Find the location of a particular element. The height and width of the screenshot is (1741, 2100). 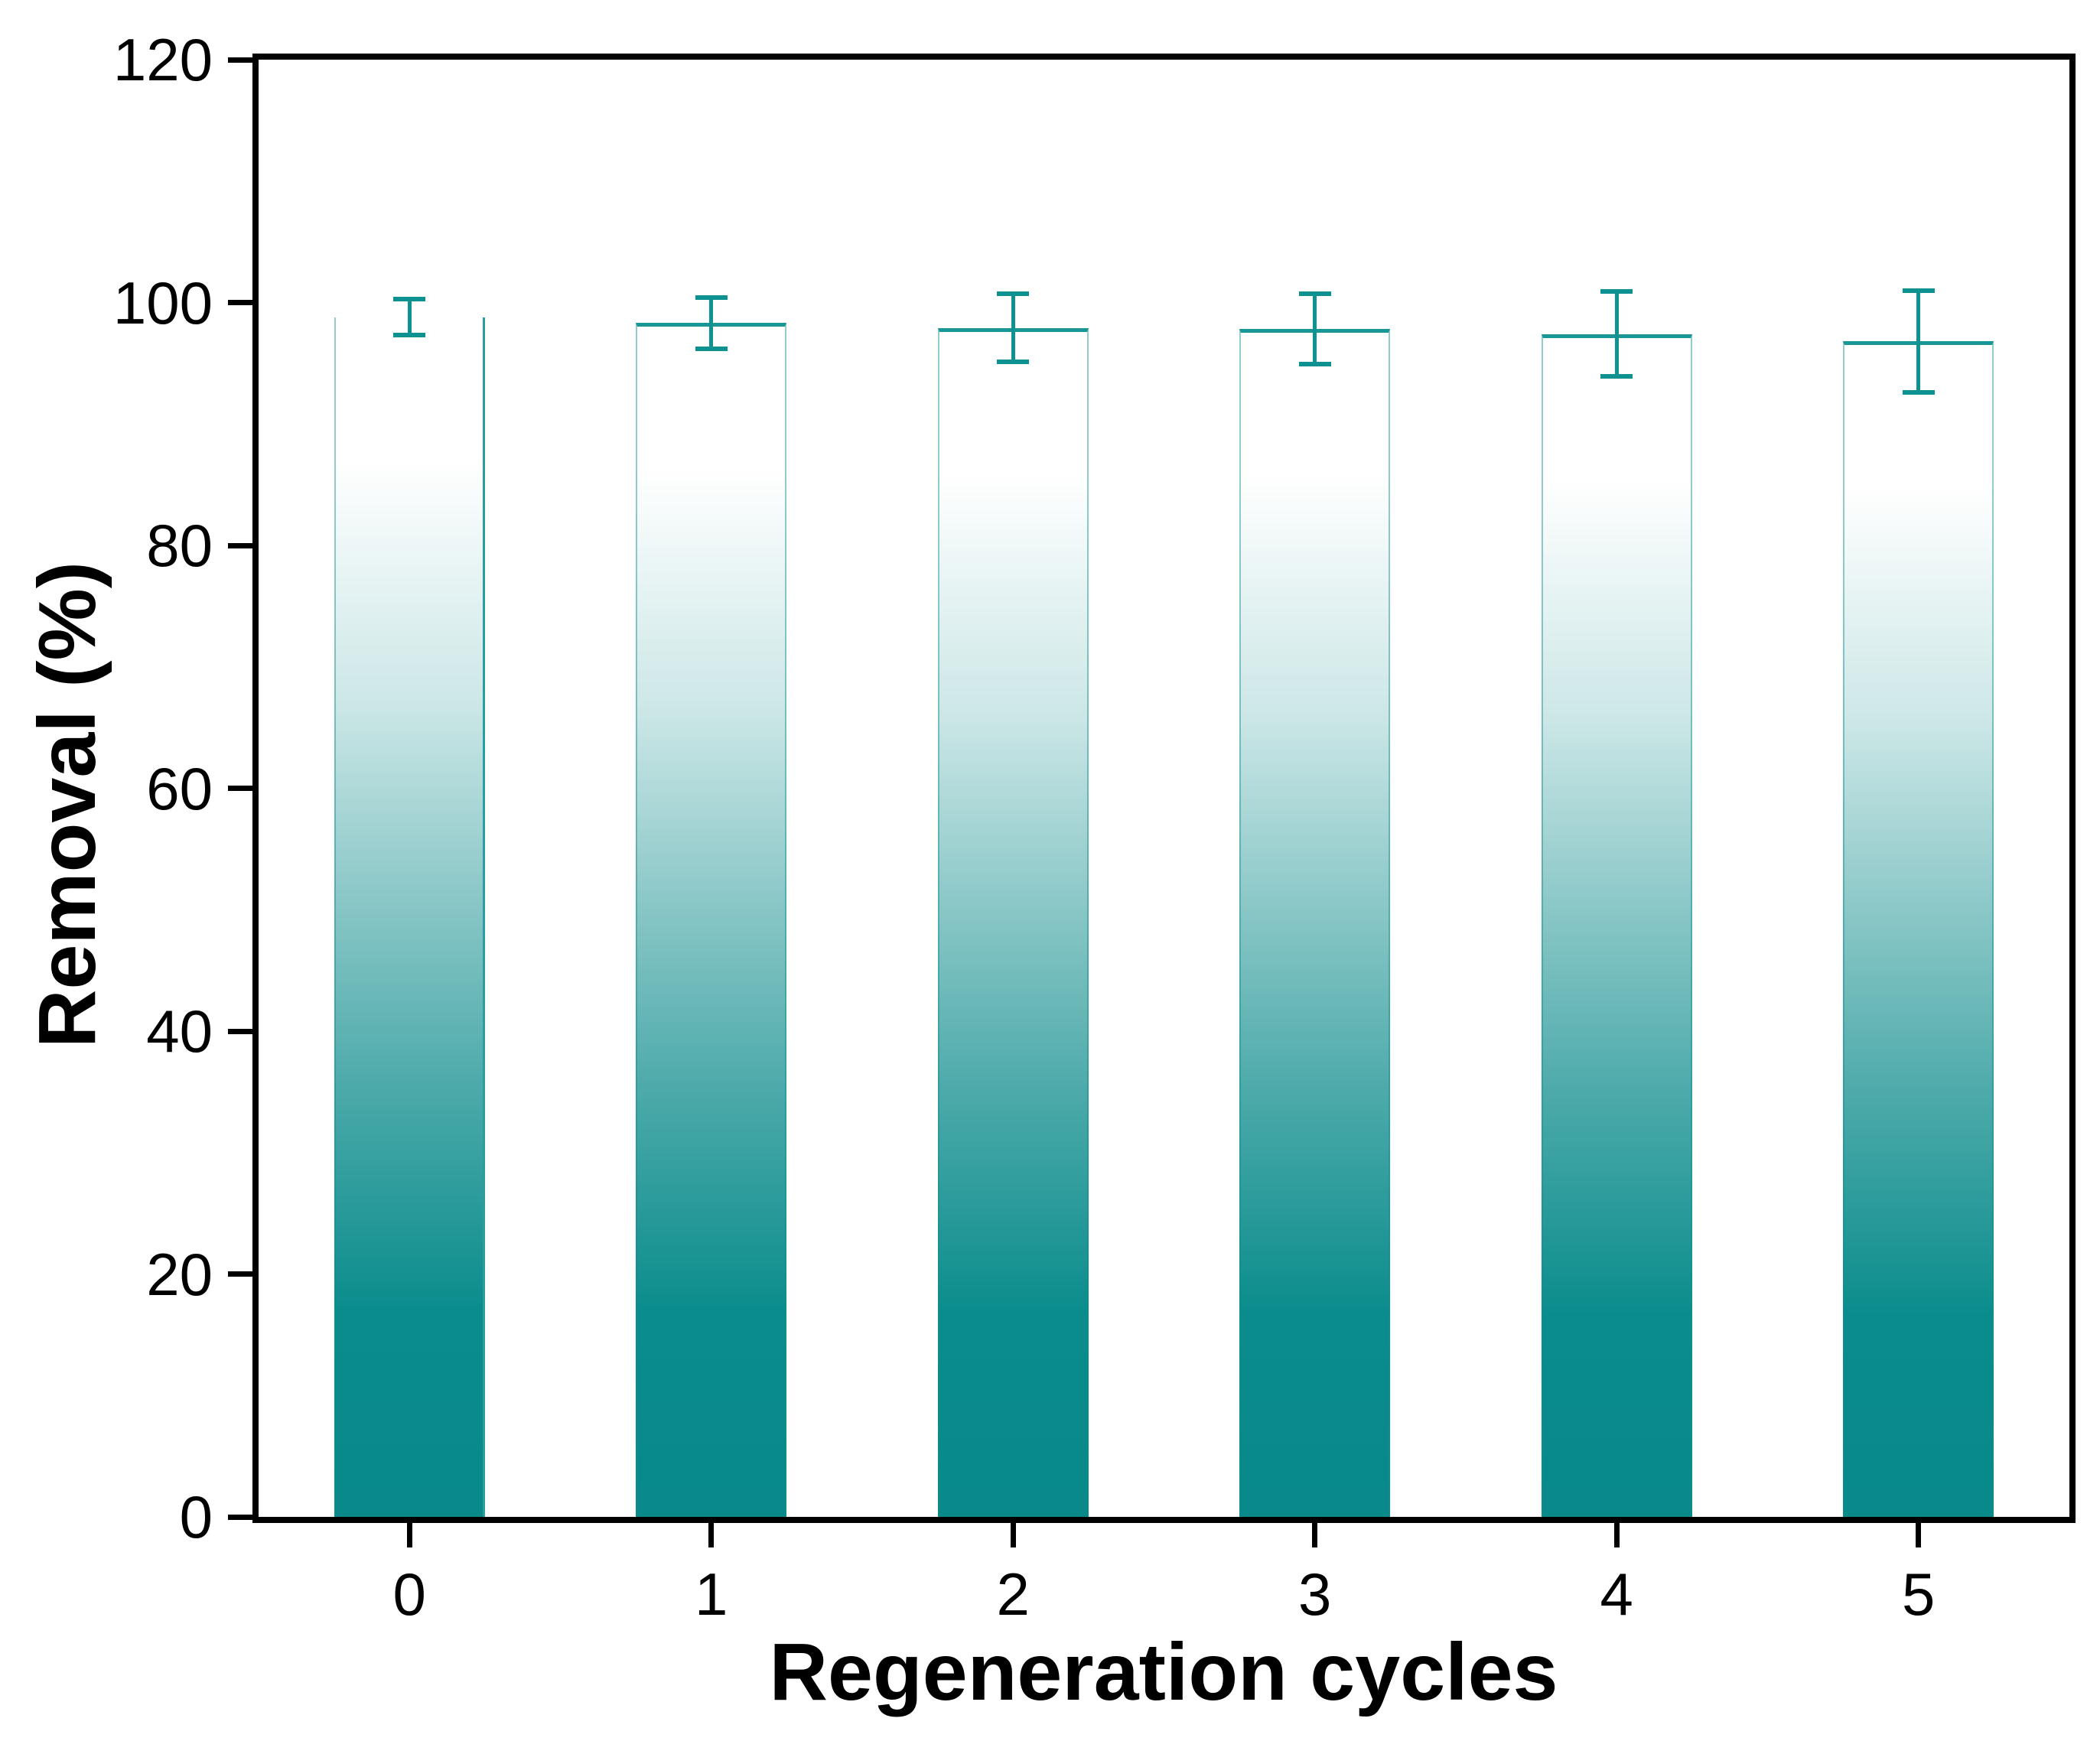

x-tick-label: 1 is located at coordinates (711, 1594).